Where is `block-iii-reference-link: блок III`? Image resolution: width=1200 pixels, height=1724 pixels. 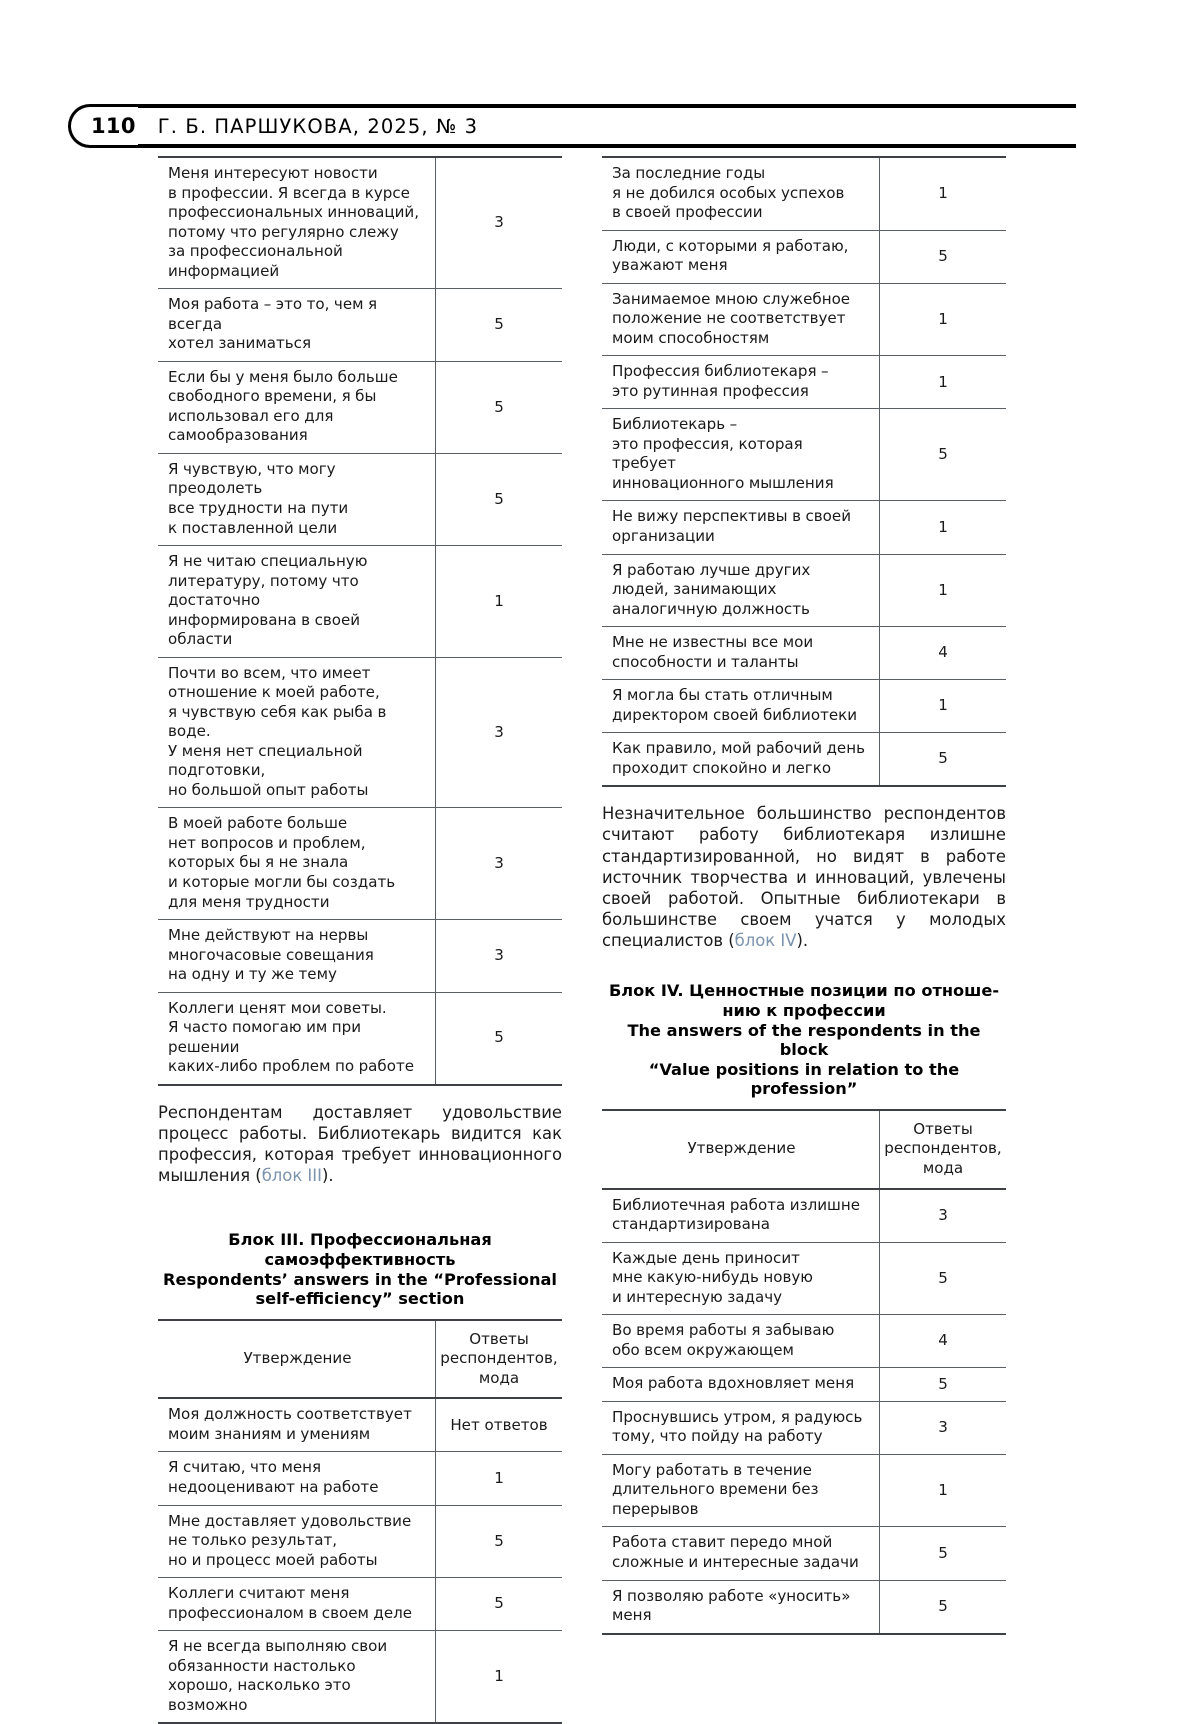 block-iii-reference-link: блок III is located at coordinates (291, 1176).